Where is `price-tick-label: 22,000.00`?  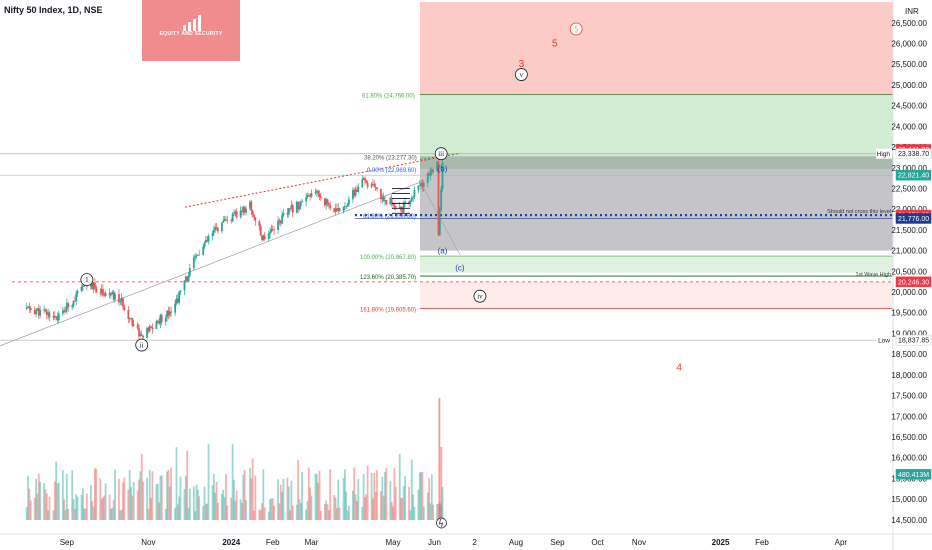 price-tick-label: 22,000.00 is located at coordinates (909, 209).